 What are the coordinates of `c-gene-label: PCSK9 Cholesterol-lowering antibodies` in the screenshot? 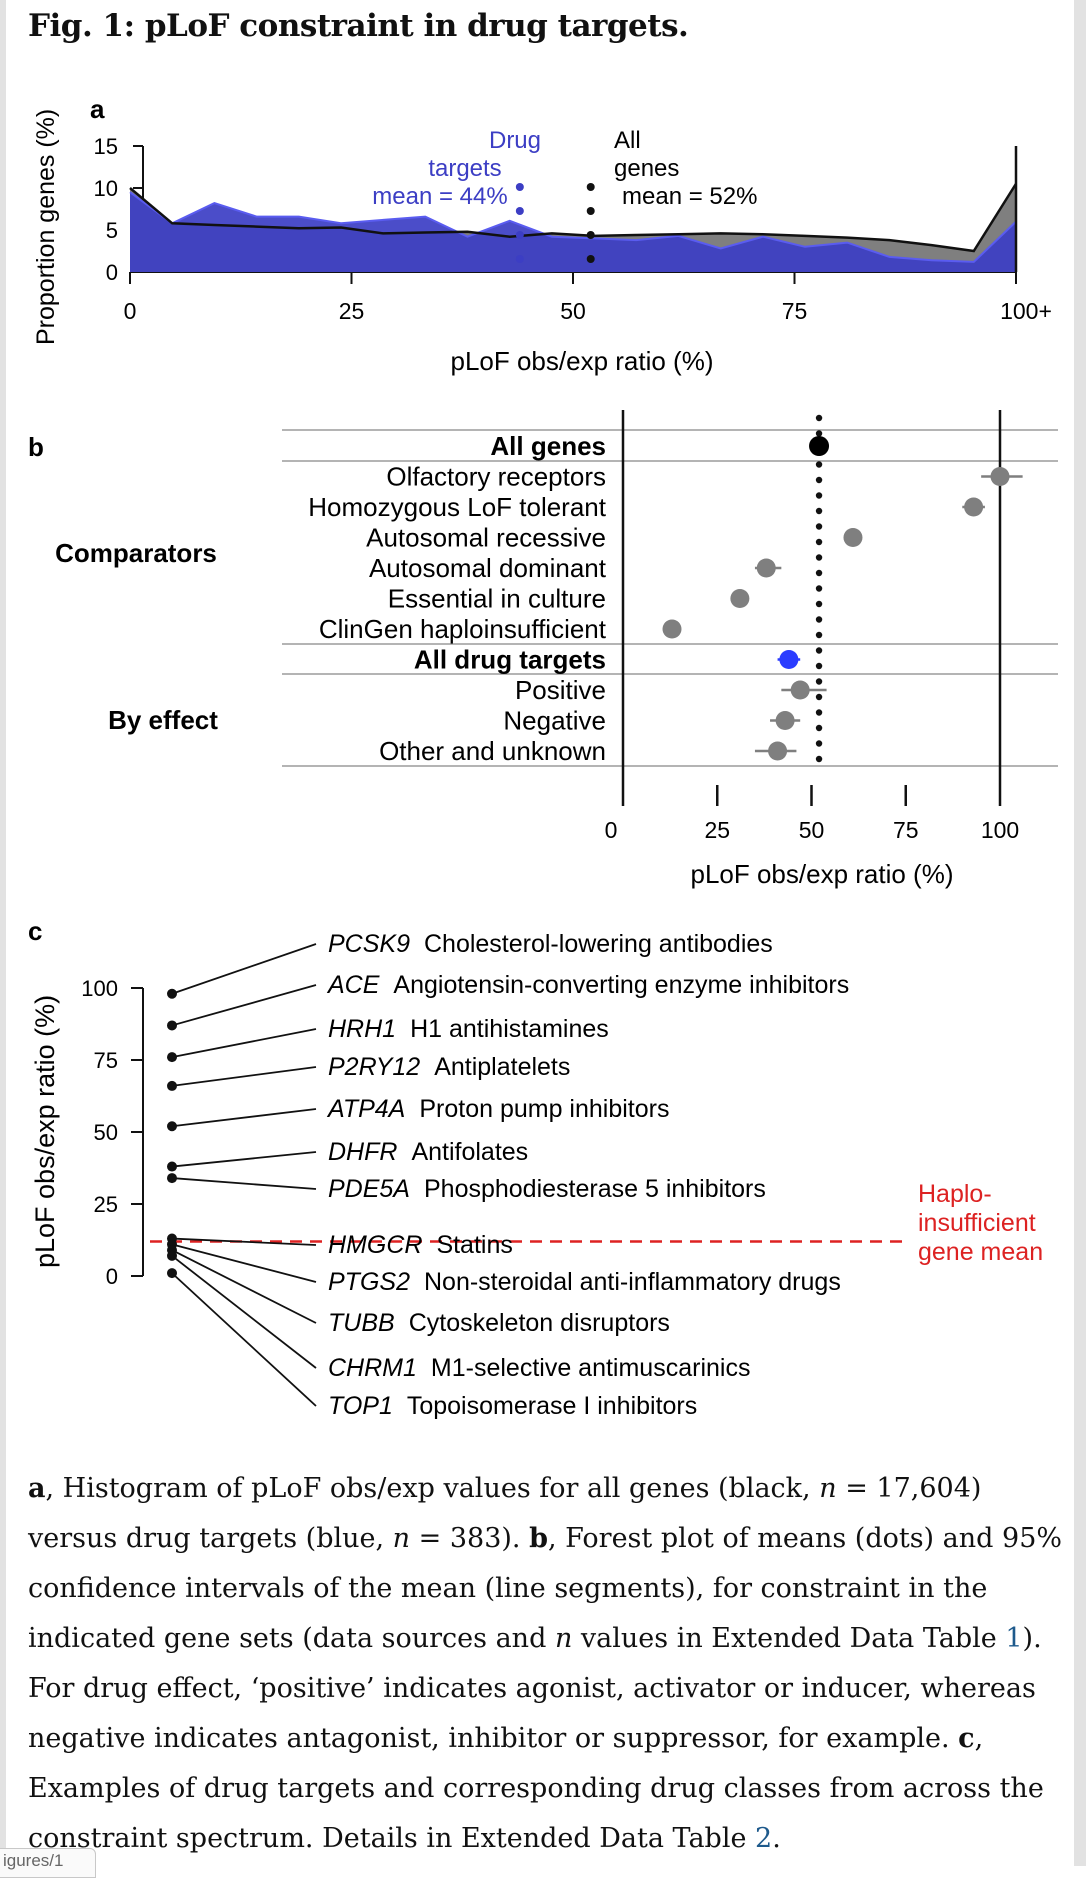 It's located at (550, 944).